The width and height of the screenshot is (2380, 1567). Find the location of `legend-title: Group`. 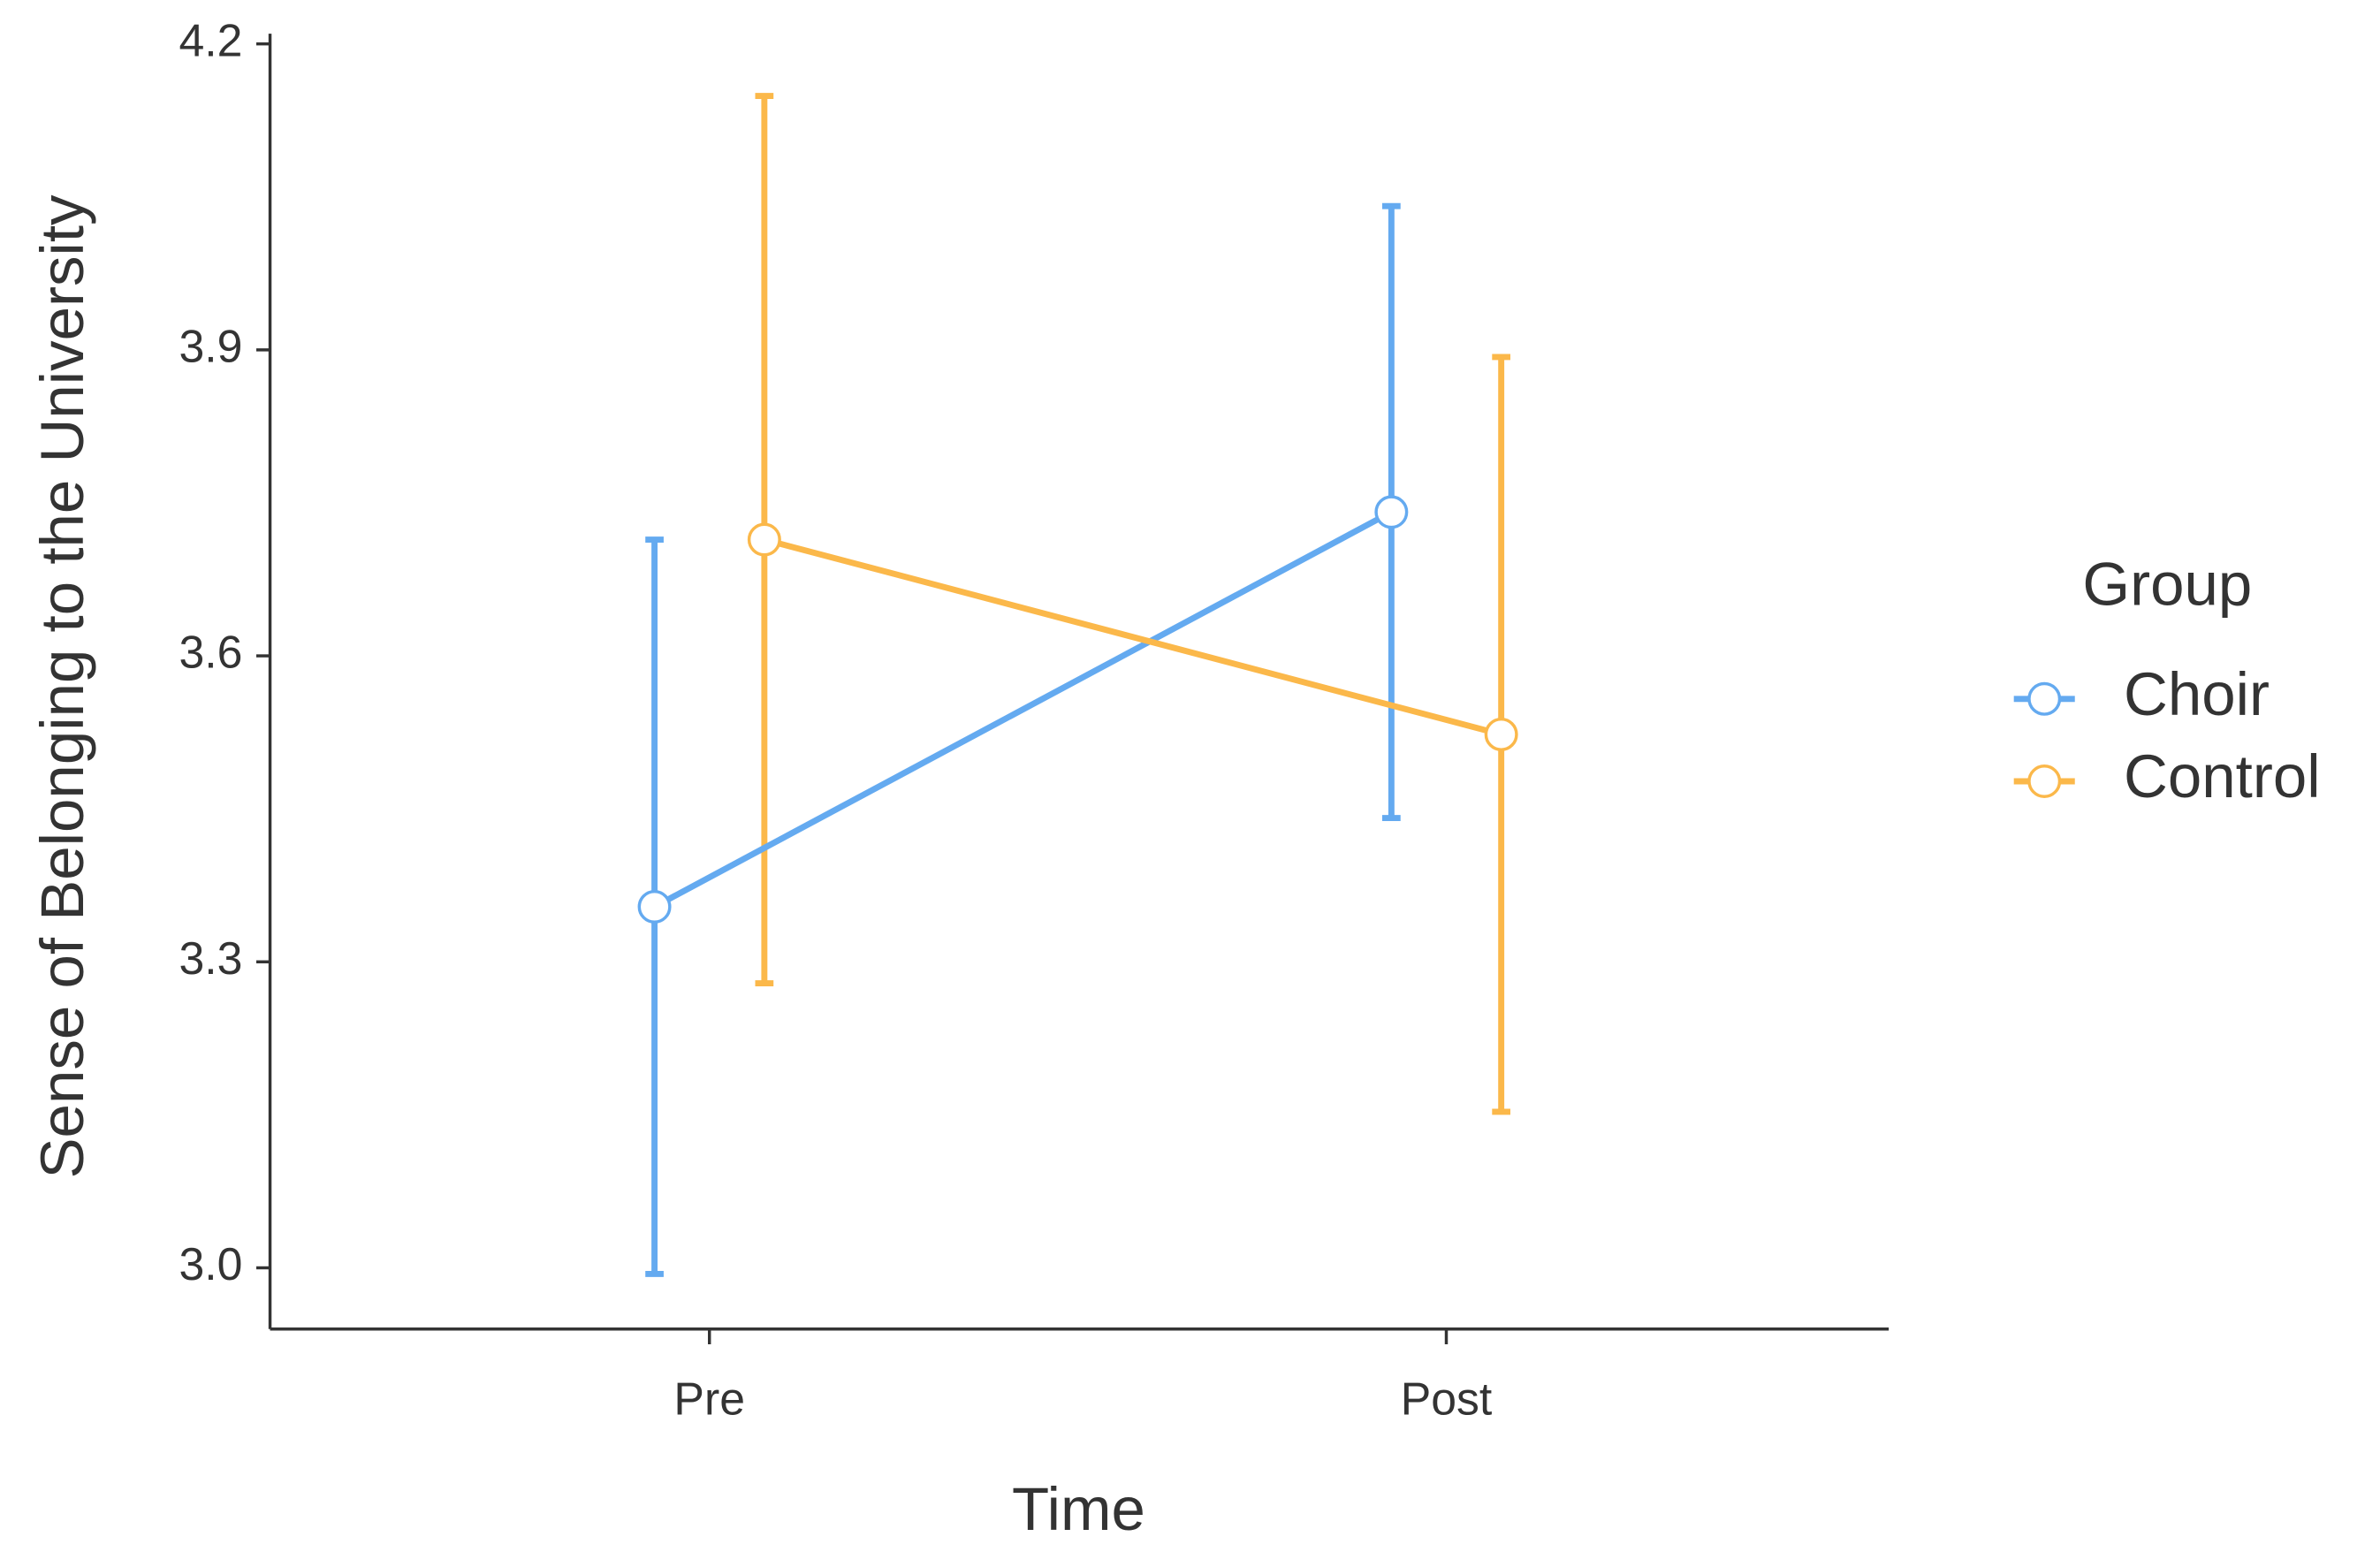

legend-title: Group is located at coordinates (2167, 584).